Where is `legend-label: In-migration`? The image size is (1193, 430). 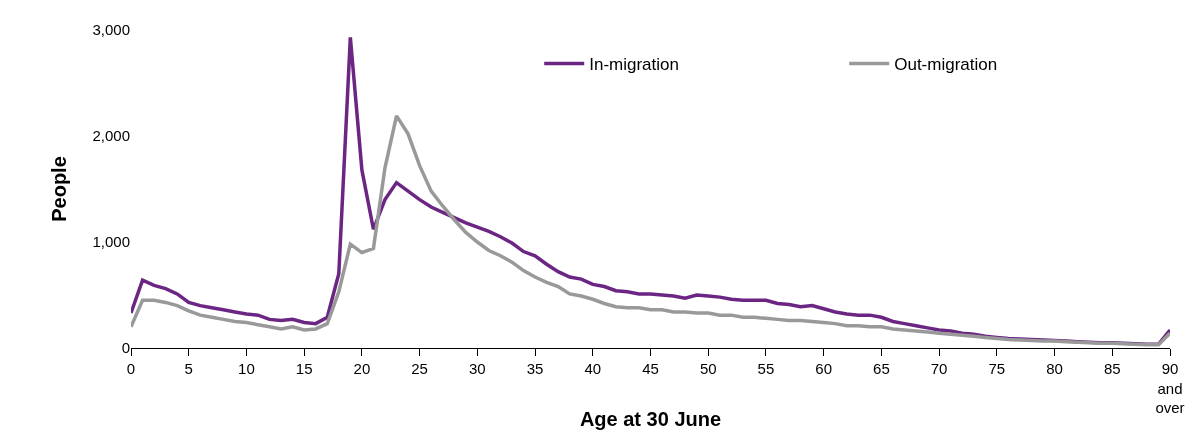
legend-label: In-migration is located at coordinates (634, 65).